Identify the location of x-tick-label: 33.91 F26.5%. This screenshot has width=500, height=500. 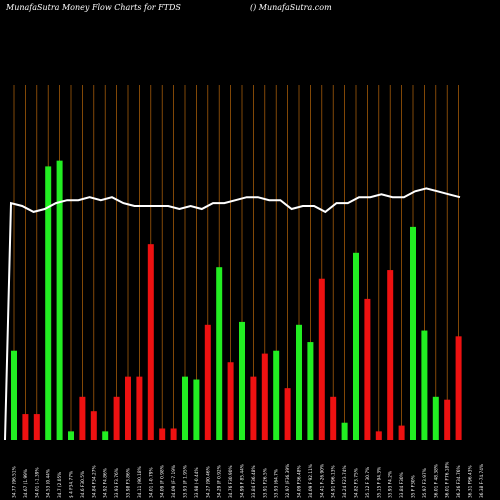
(265, 483).